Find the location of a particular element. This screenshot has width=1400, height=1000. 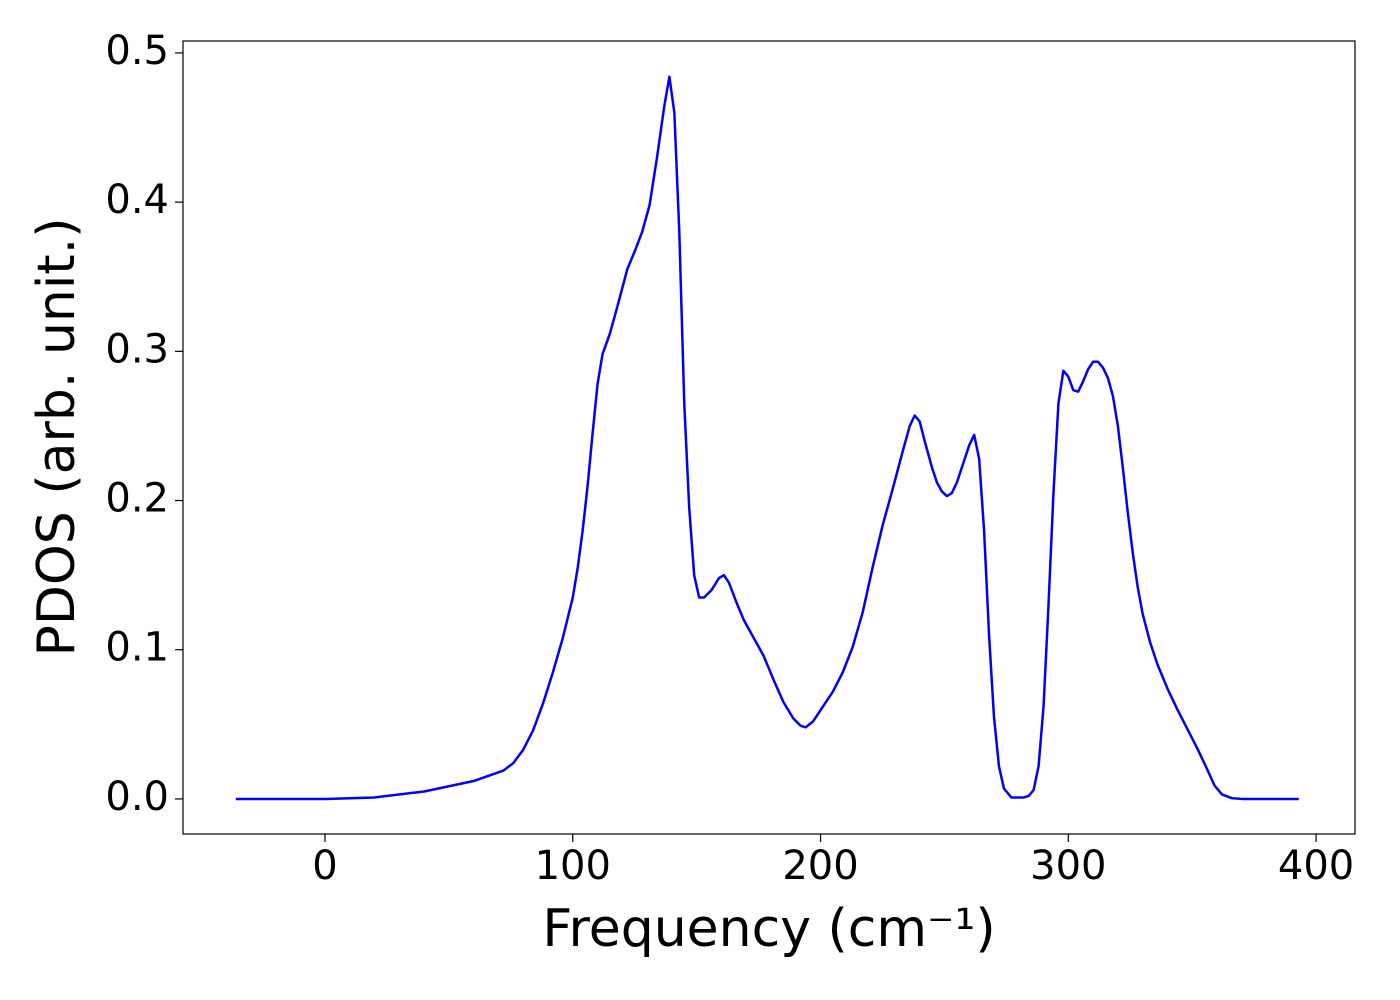

y-tick-label: 0.3 is located at coordinates (137, 349).